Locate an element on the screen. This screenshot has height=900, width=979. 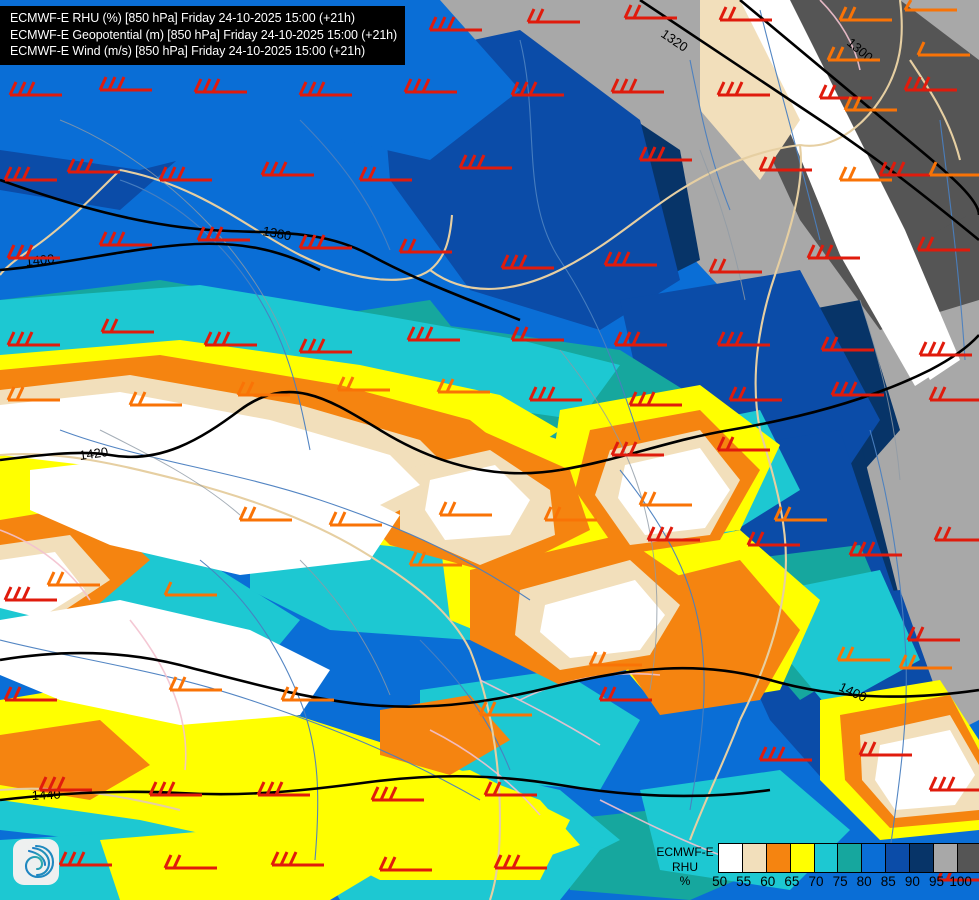
svg-text: 1400 is located at coordinates (40, 260).